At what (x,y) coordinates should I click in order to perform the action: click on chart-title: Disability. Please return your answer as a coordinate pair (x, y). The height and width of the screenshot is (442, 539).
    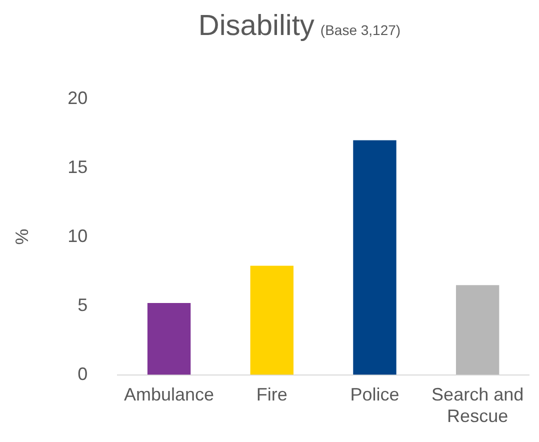
    Looking at the image, I should click on (256, 26).